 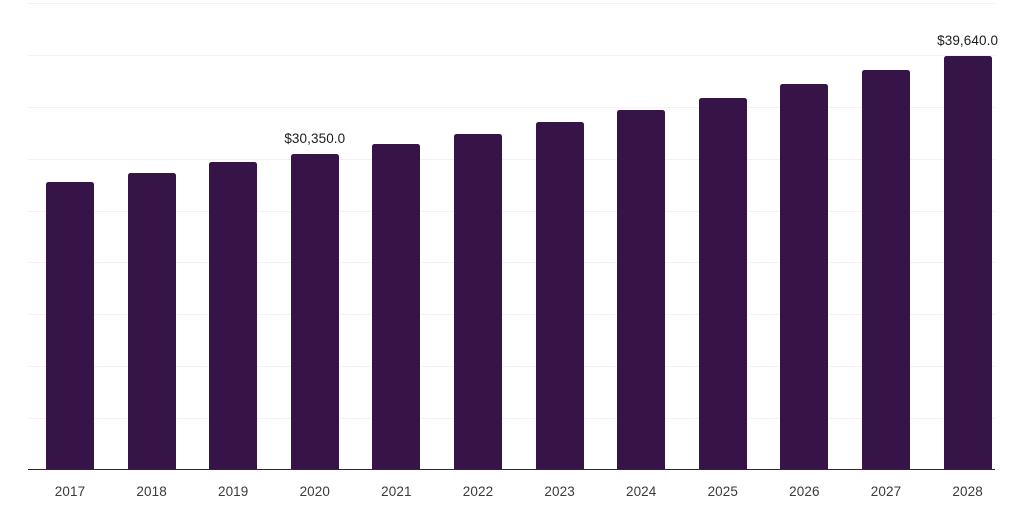 I want to click on bar-2023, so click(x=559, y=296).